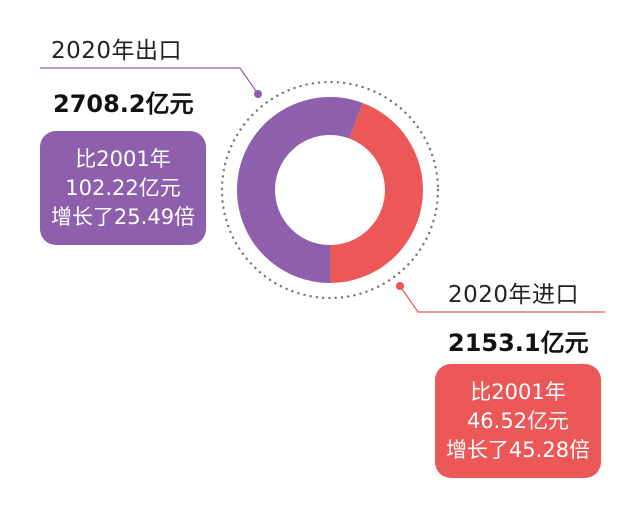  I want to click on import-box-line-2: 46.52亿元, so click(518, 420).